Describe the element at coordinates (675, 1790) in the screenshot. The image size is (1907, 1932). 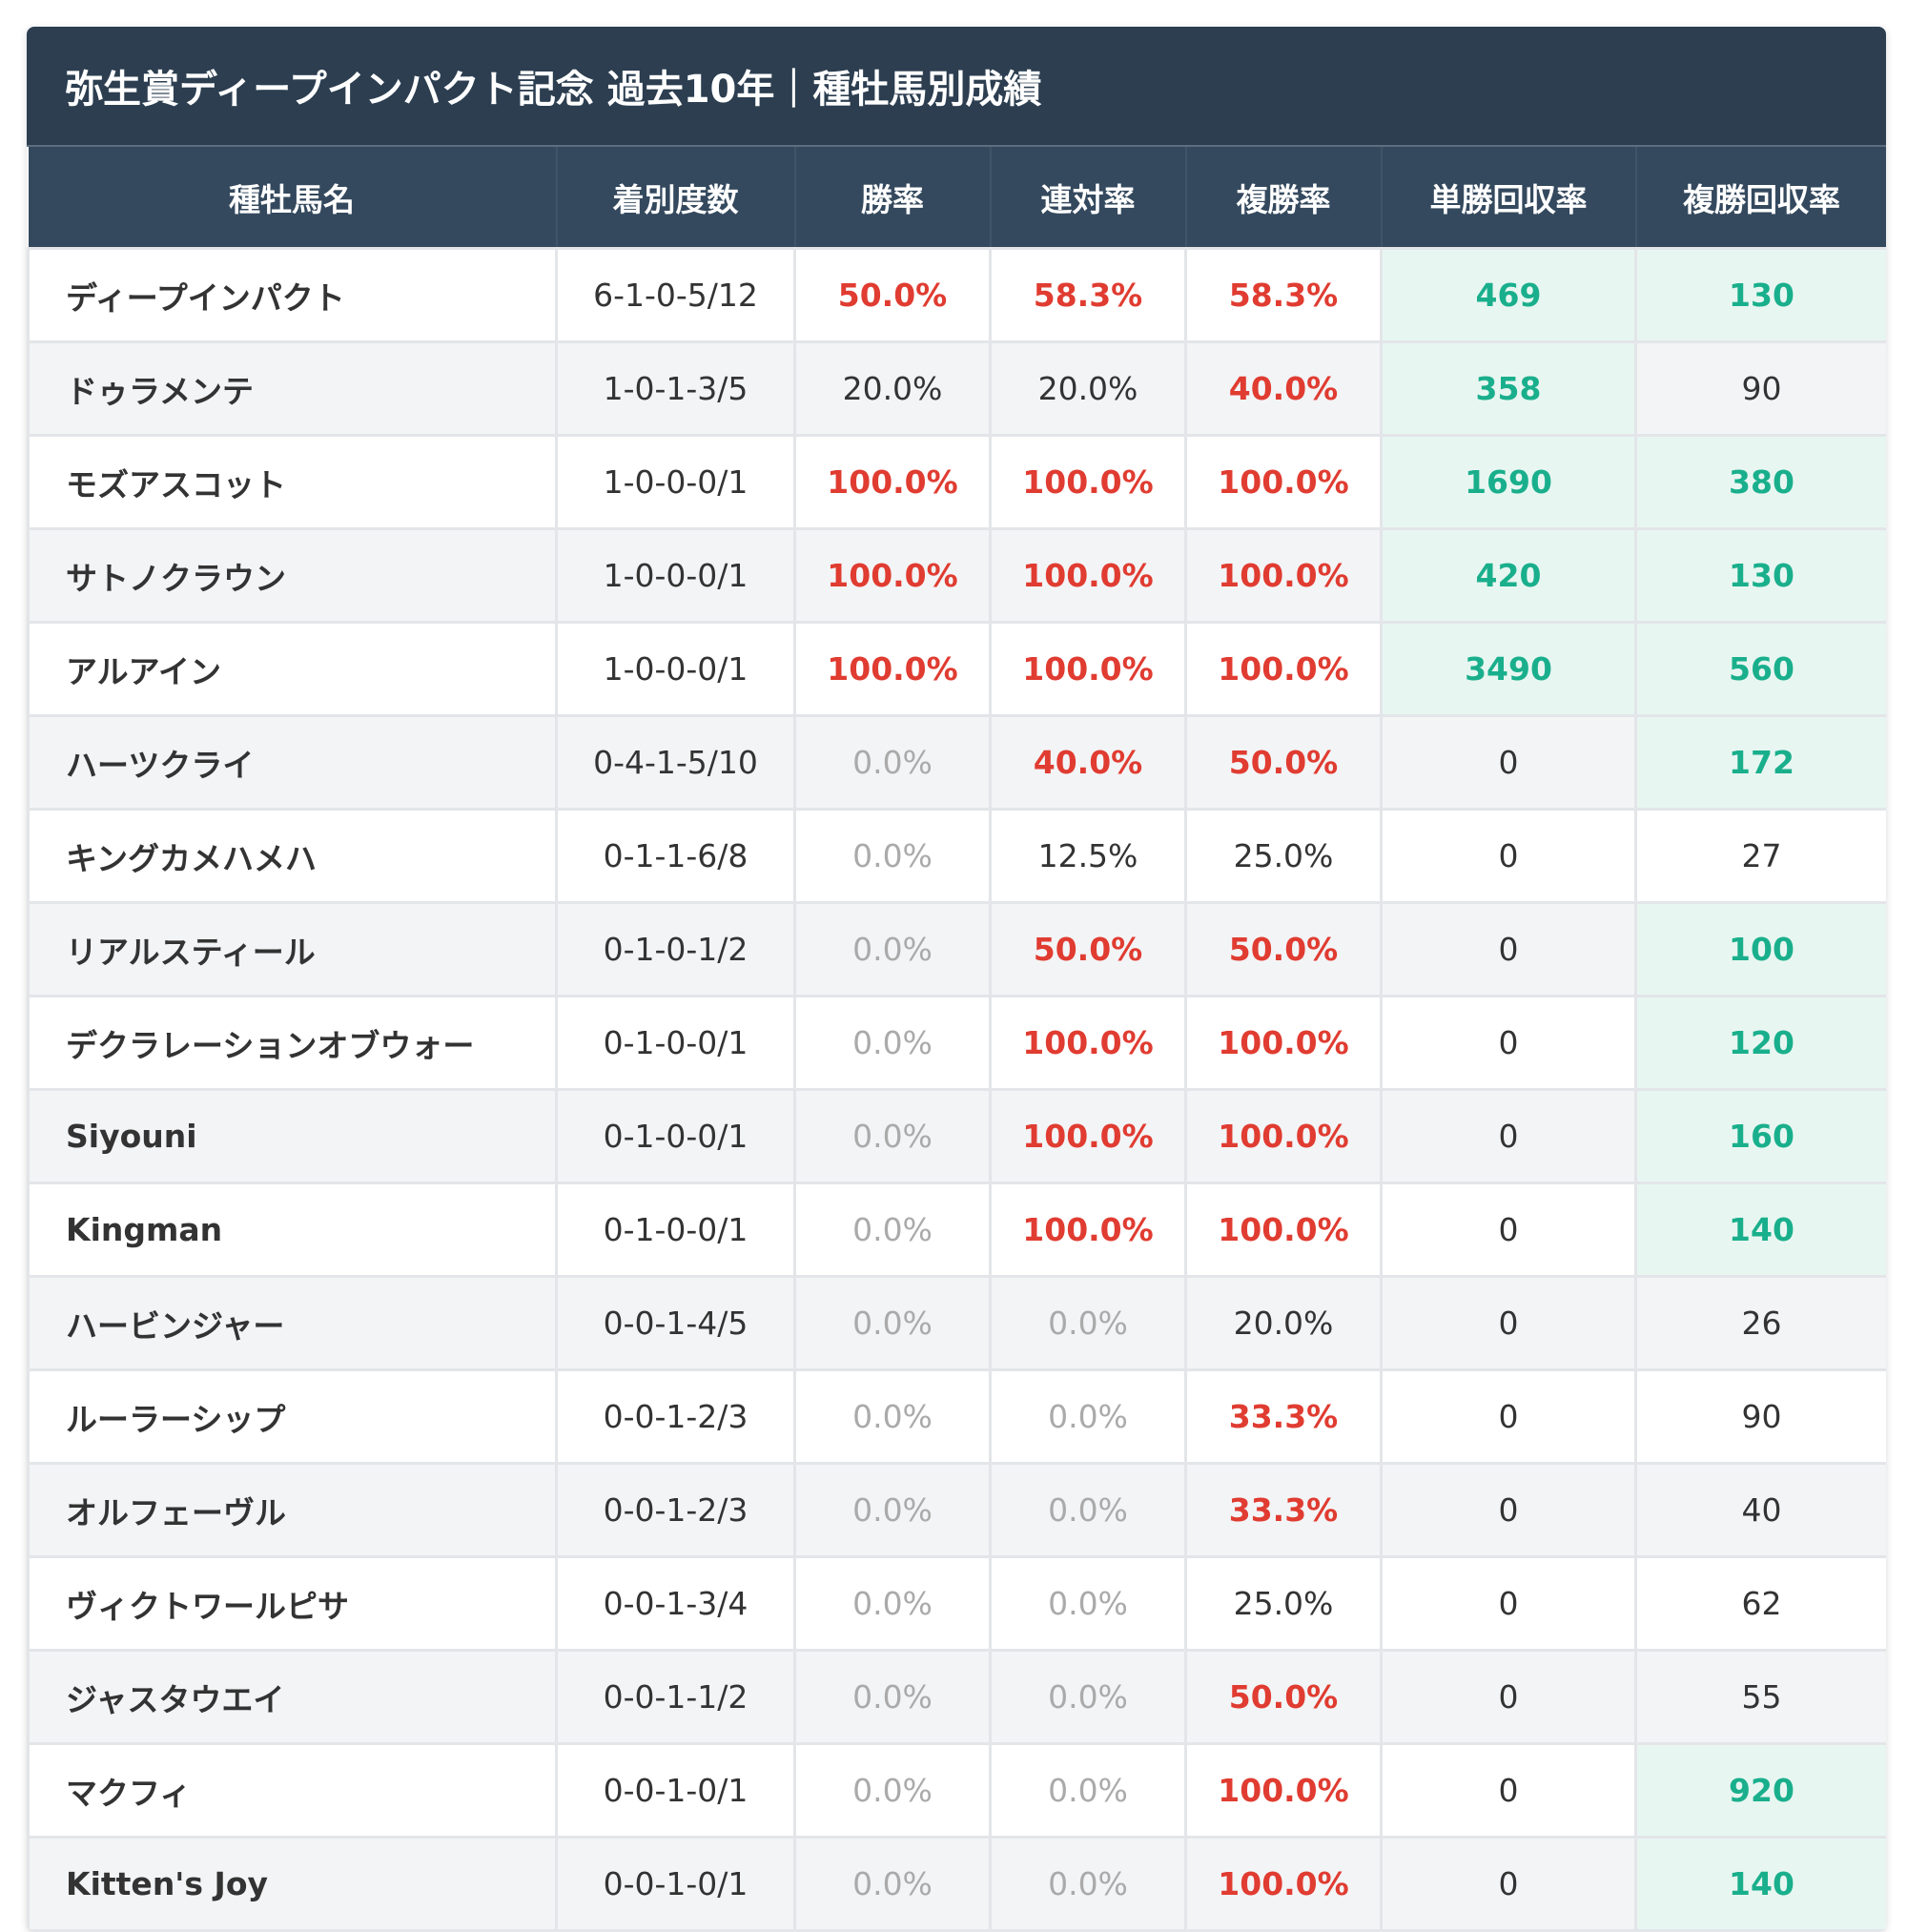
I see `table-cell: 0-0-1-0/1` at that location.